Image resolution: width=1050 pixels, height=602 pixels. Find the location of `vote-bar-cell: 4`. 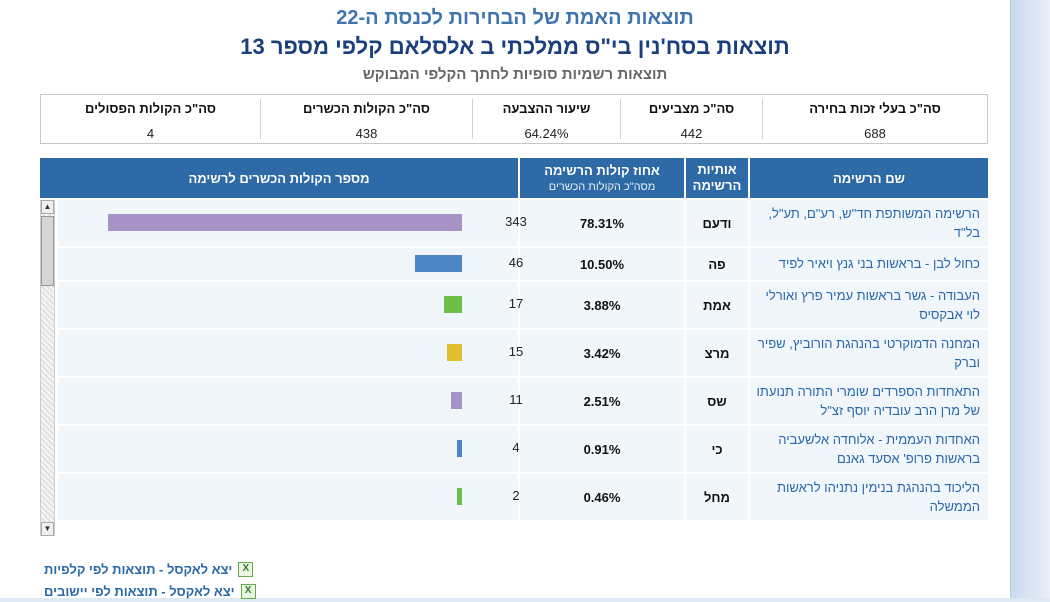

vote-bar-cell: 4 is located at coordinates (289, 449).